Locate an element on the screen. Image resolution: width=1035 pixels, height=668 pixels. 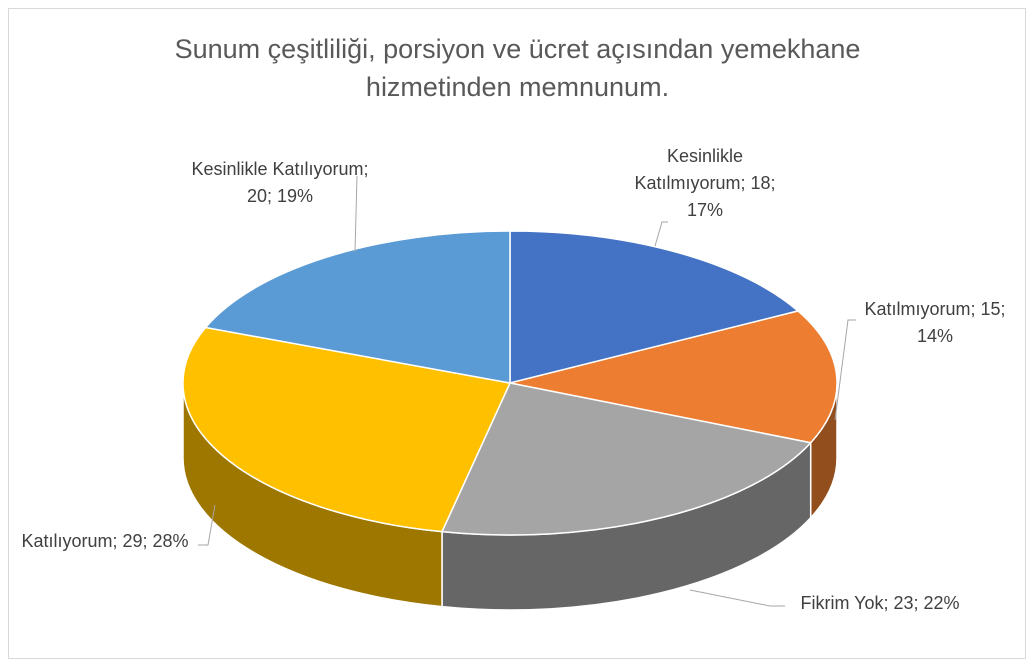
data-label: Kesinlikle Katılıyorum; 20; 19% is located at coordinates (280, 182).